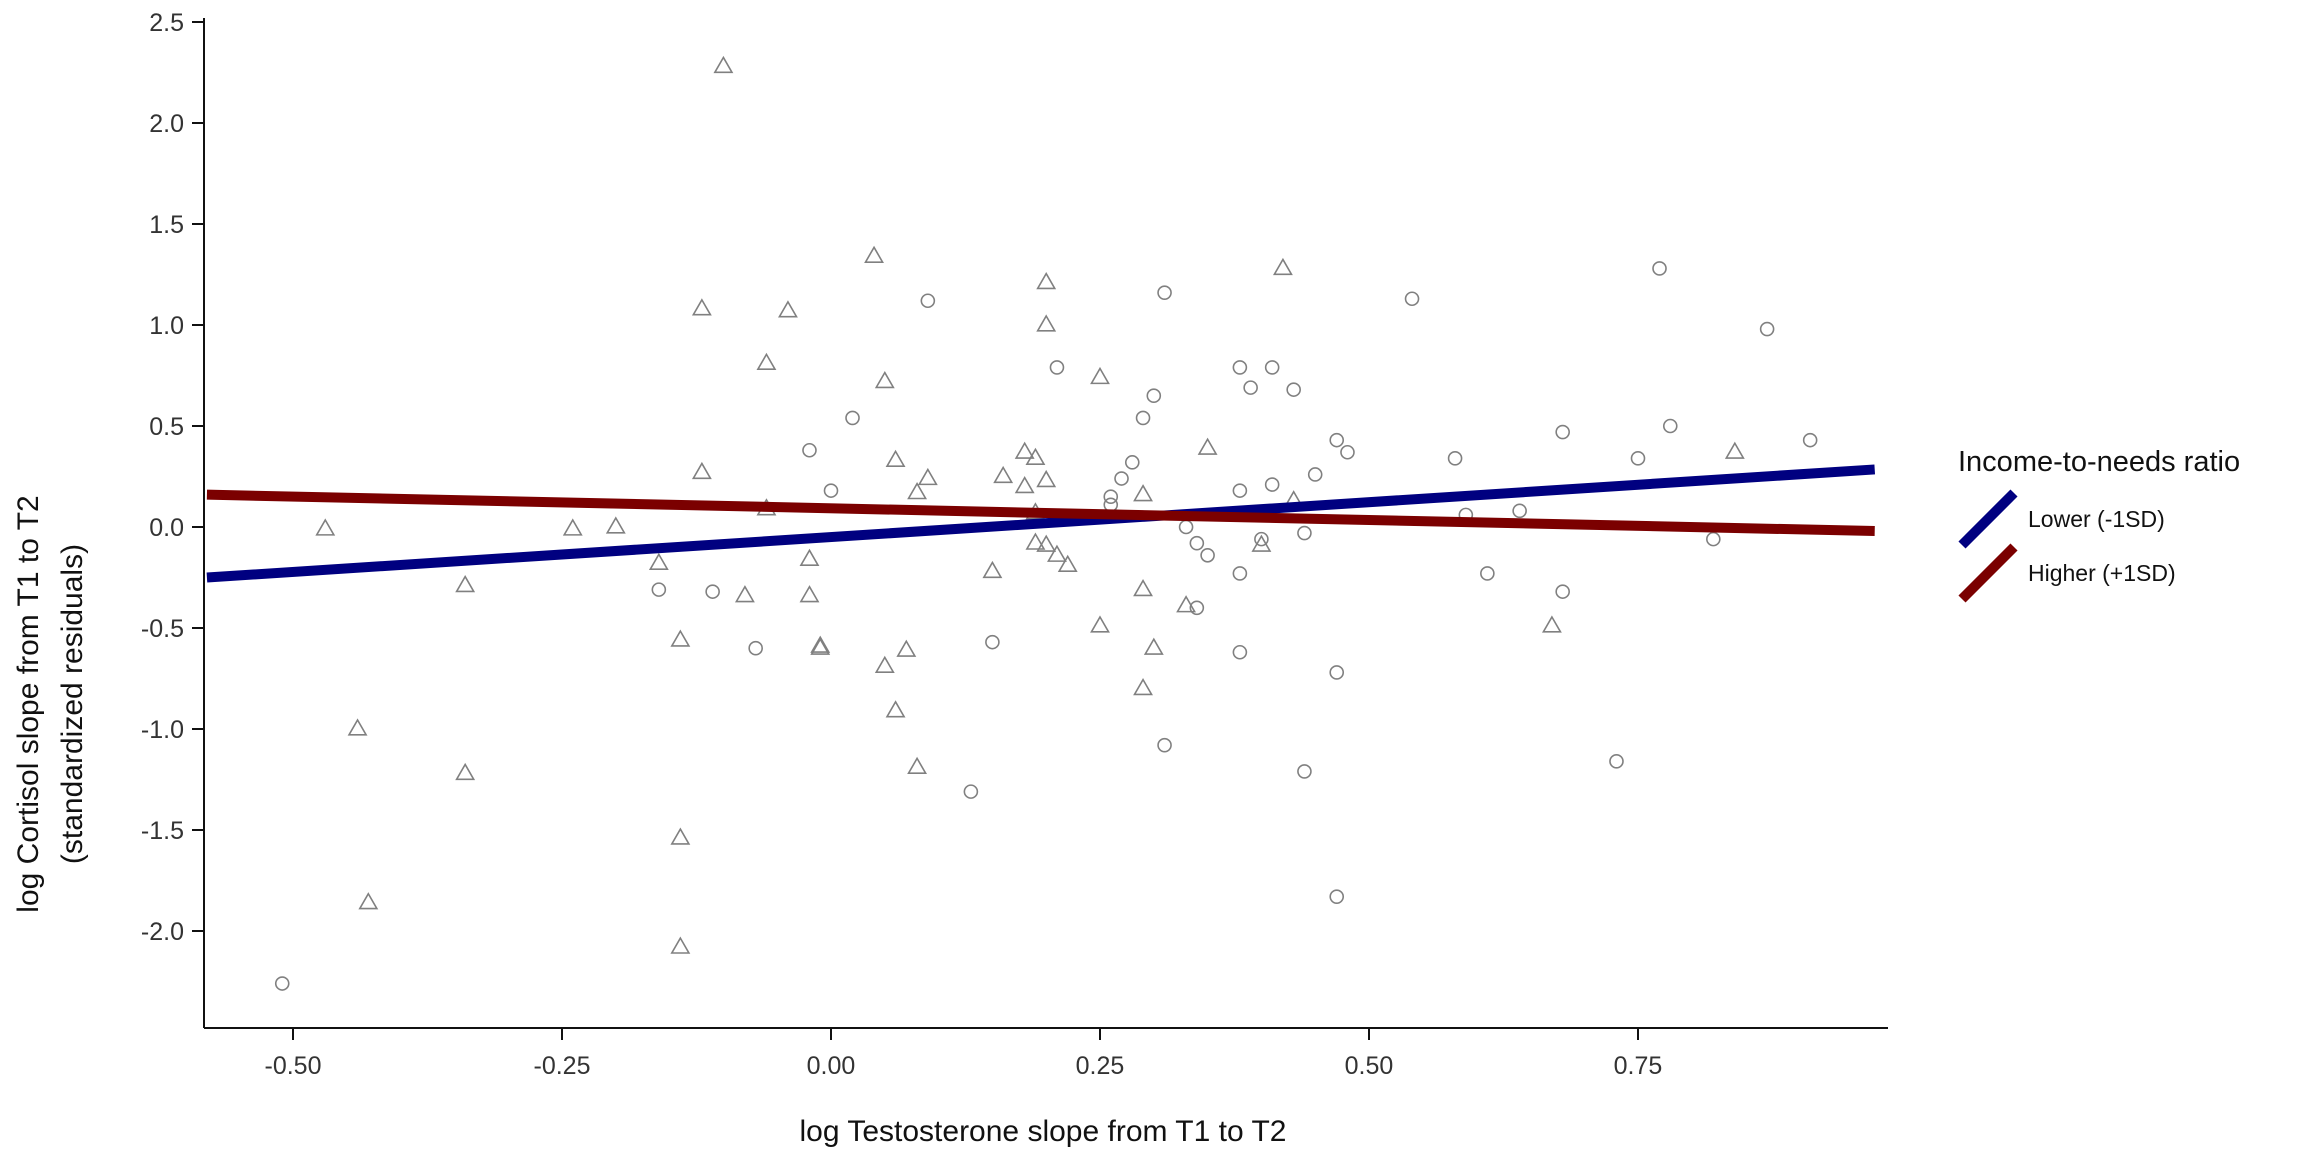 This screenshot has width=2304, height=1152. I want to click on fit-line-higher, so click(1040, 513).